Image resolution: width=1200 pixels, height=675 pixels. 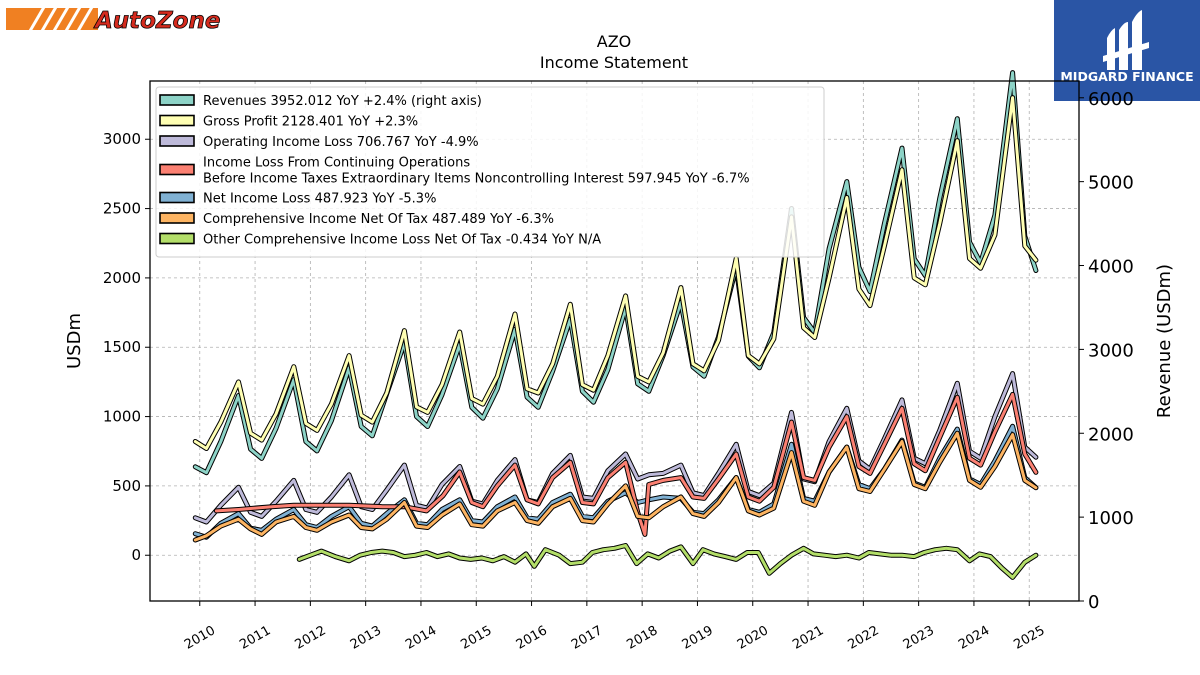 What do you see at coordinates (1127, 50) in the screenshot?
I see `midgard-finance-logo: MIDGARD FINANCE` at bounding box center [1127, 50].